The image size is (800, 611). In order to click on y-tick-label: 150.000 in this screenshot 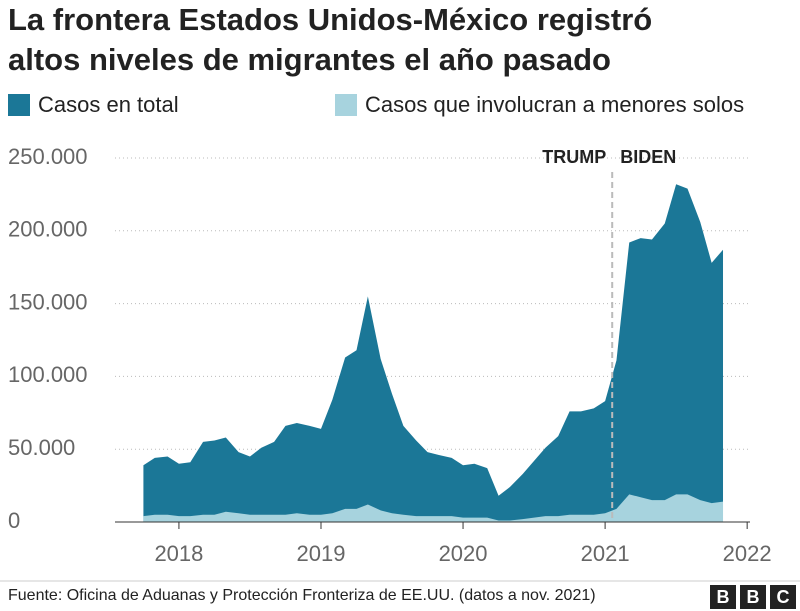, I will do `click(48, 301)`.